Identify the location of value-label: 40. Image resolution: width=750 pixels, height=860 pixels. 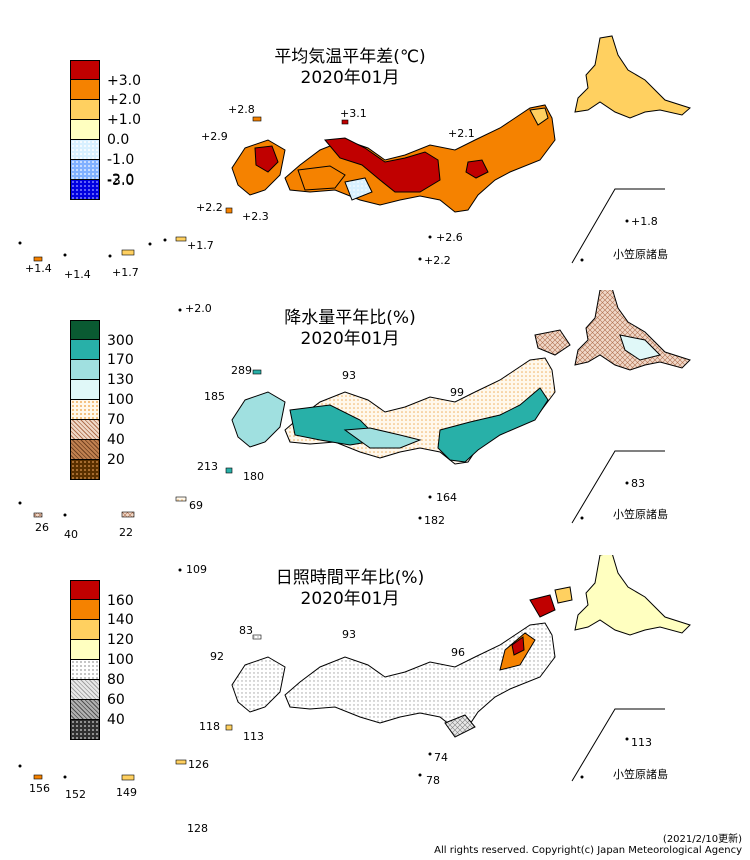
(71, 534).